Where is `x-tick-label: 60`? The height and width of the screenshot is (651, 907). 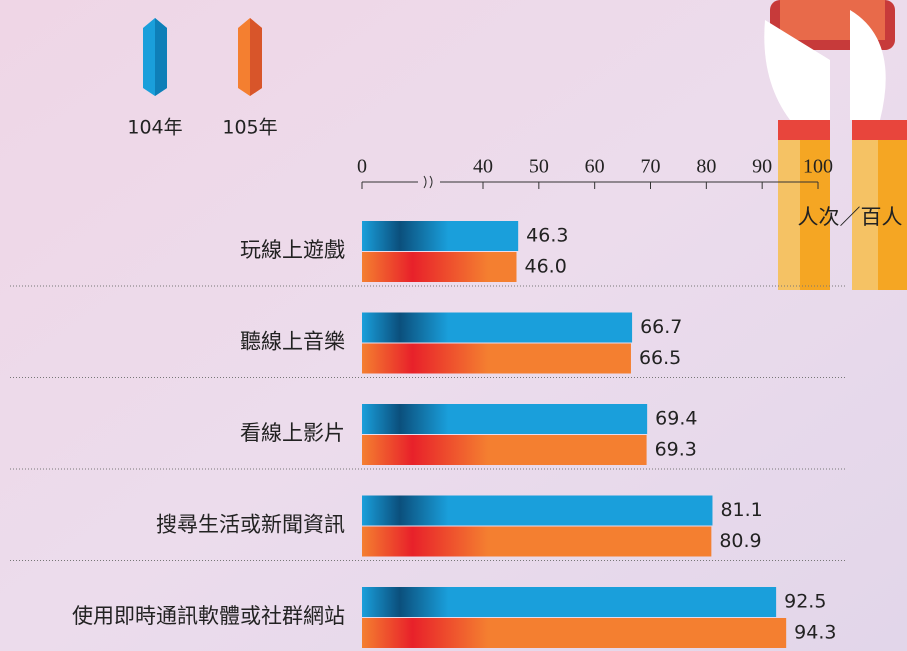
x-tick-label: 60 is located at coordinates (595, 167).